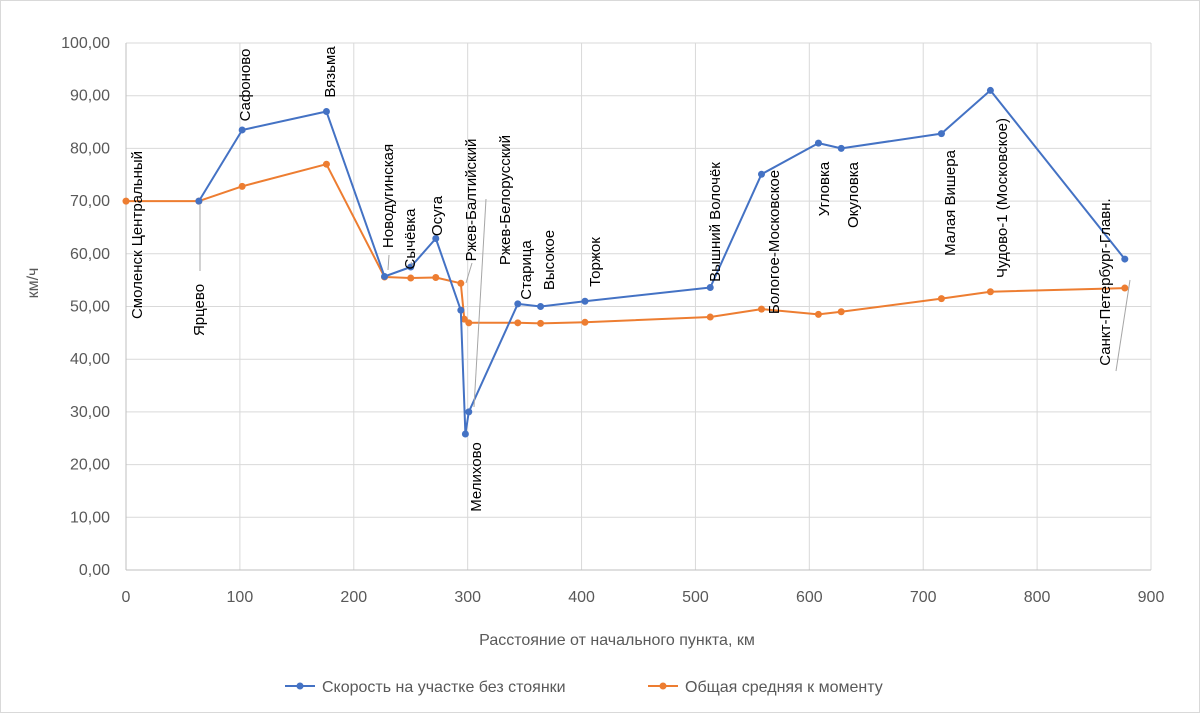  Describe the element at coordinates (353, 597) in the screenshot. I see `x-tick-label: 200` at that location.